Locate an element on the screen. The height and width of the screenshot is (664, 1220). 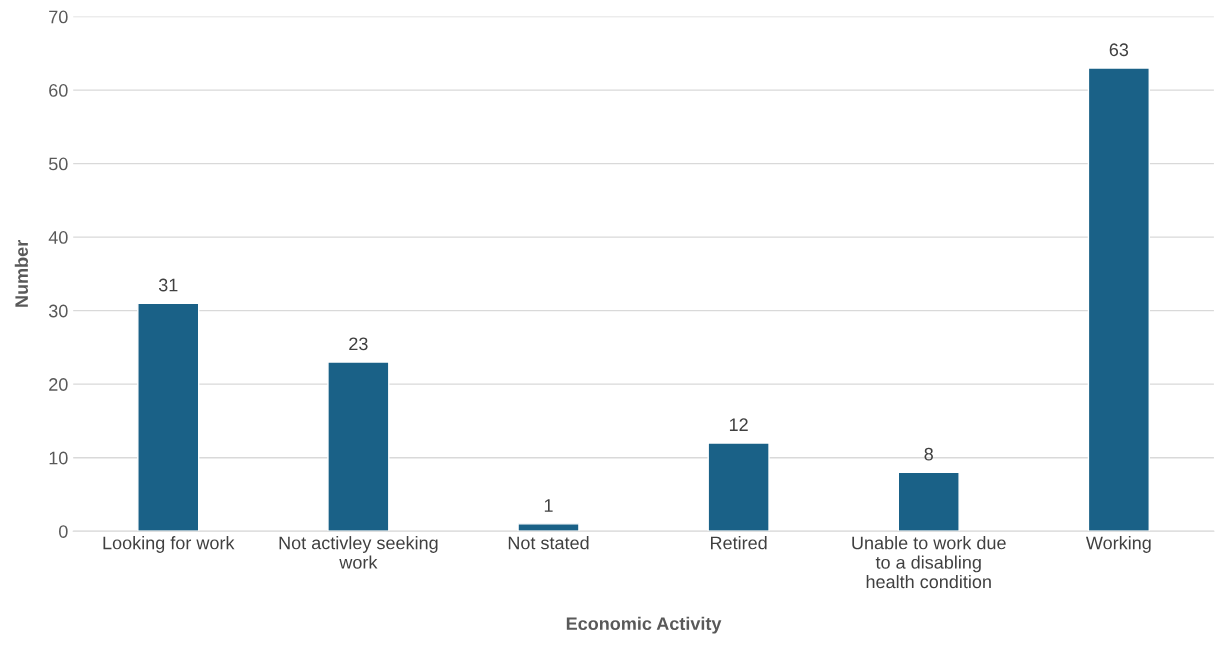
data-label: 31 is located at coordinates (168, 285).